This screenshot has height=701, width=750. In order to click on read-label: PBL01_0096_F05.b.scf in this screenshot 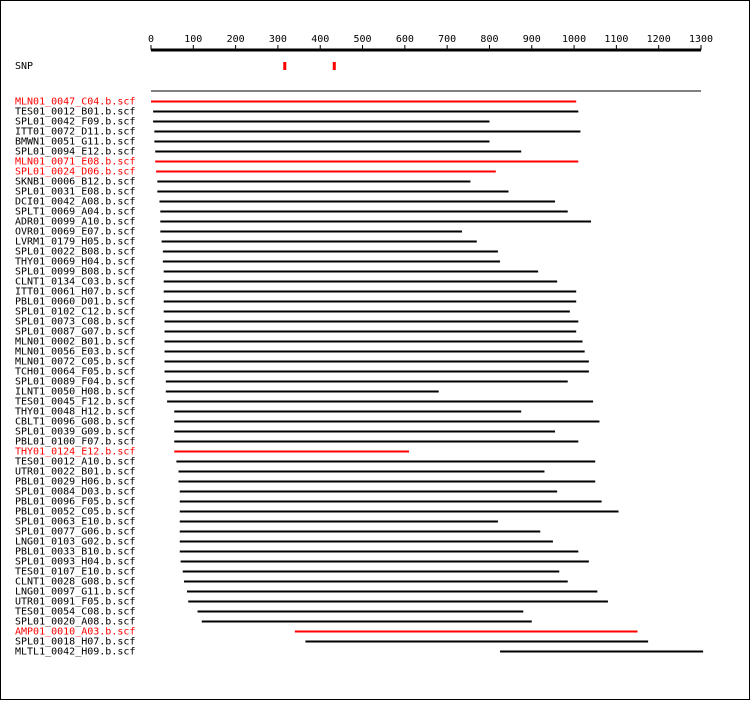, I will do `click(75, 502)`.